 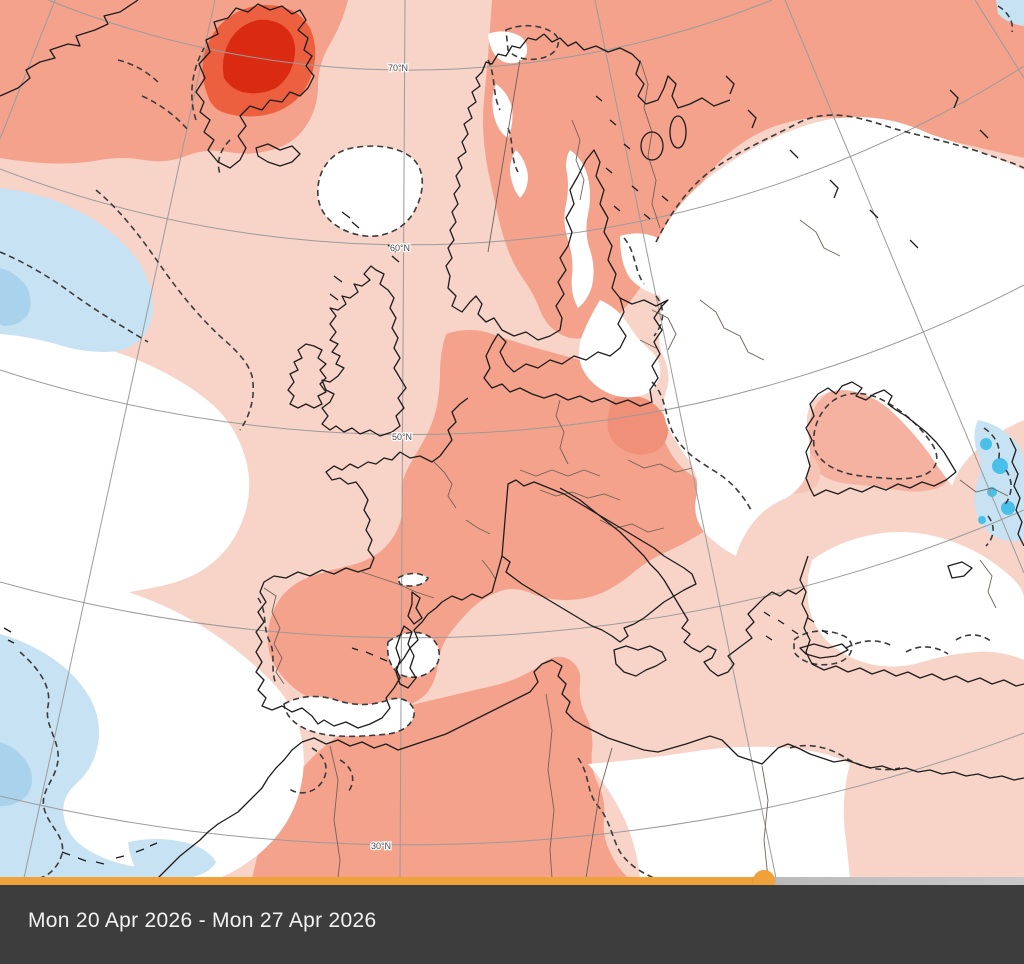 I want to click on grid-label-60n: 60°N, so click(x=400, y=248).